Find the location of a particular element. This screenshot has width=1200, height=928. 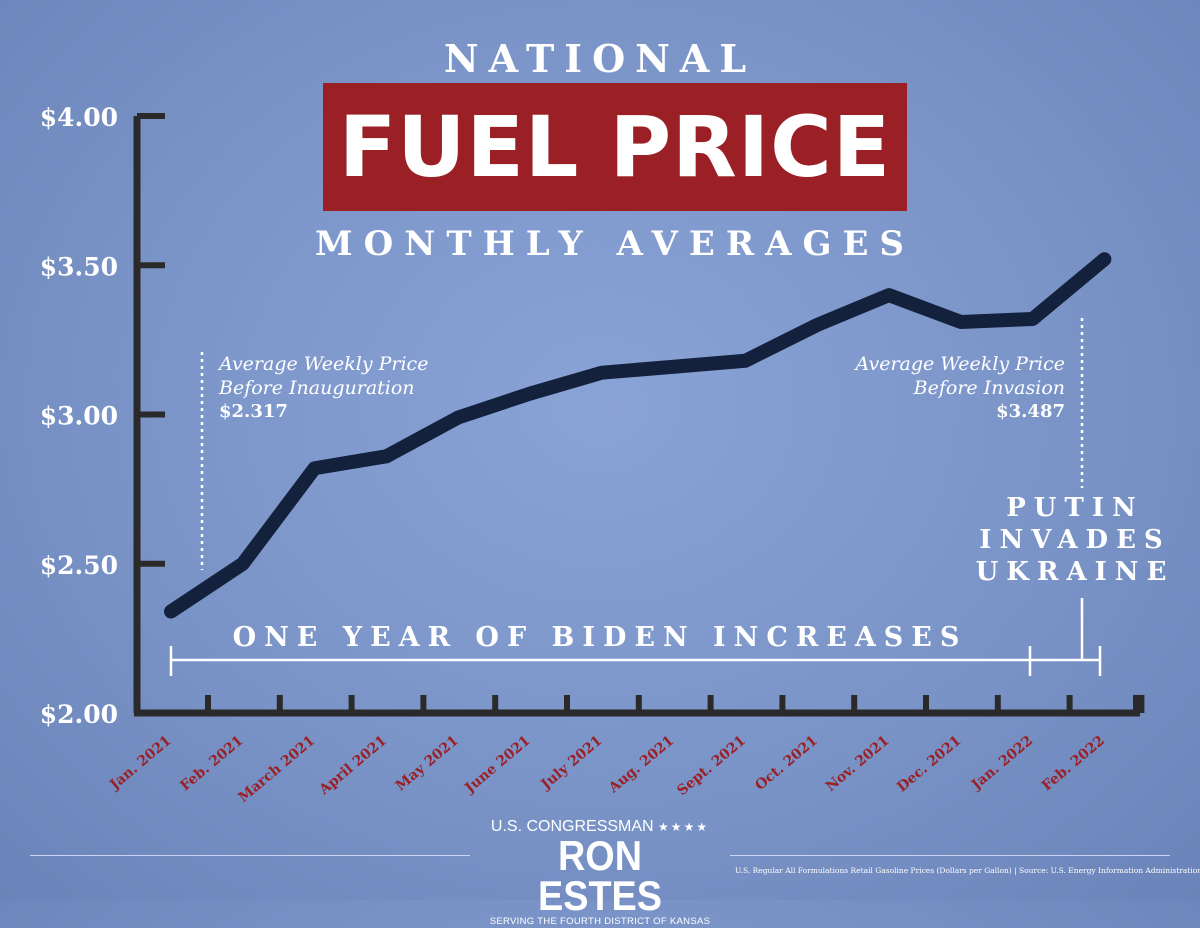

footer-divider-right is located at coordinates (950, 855).